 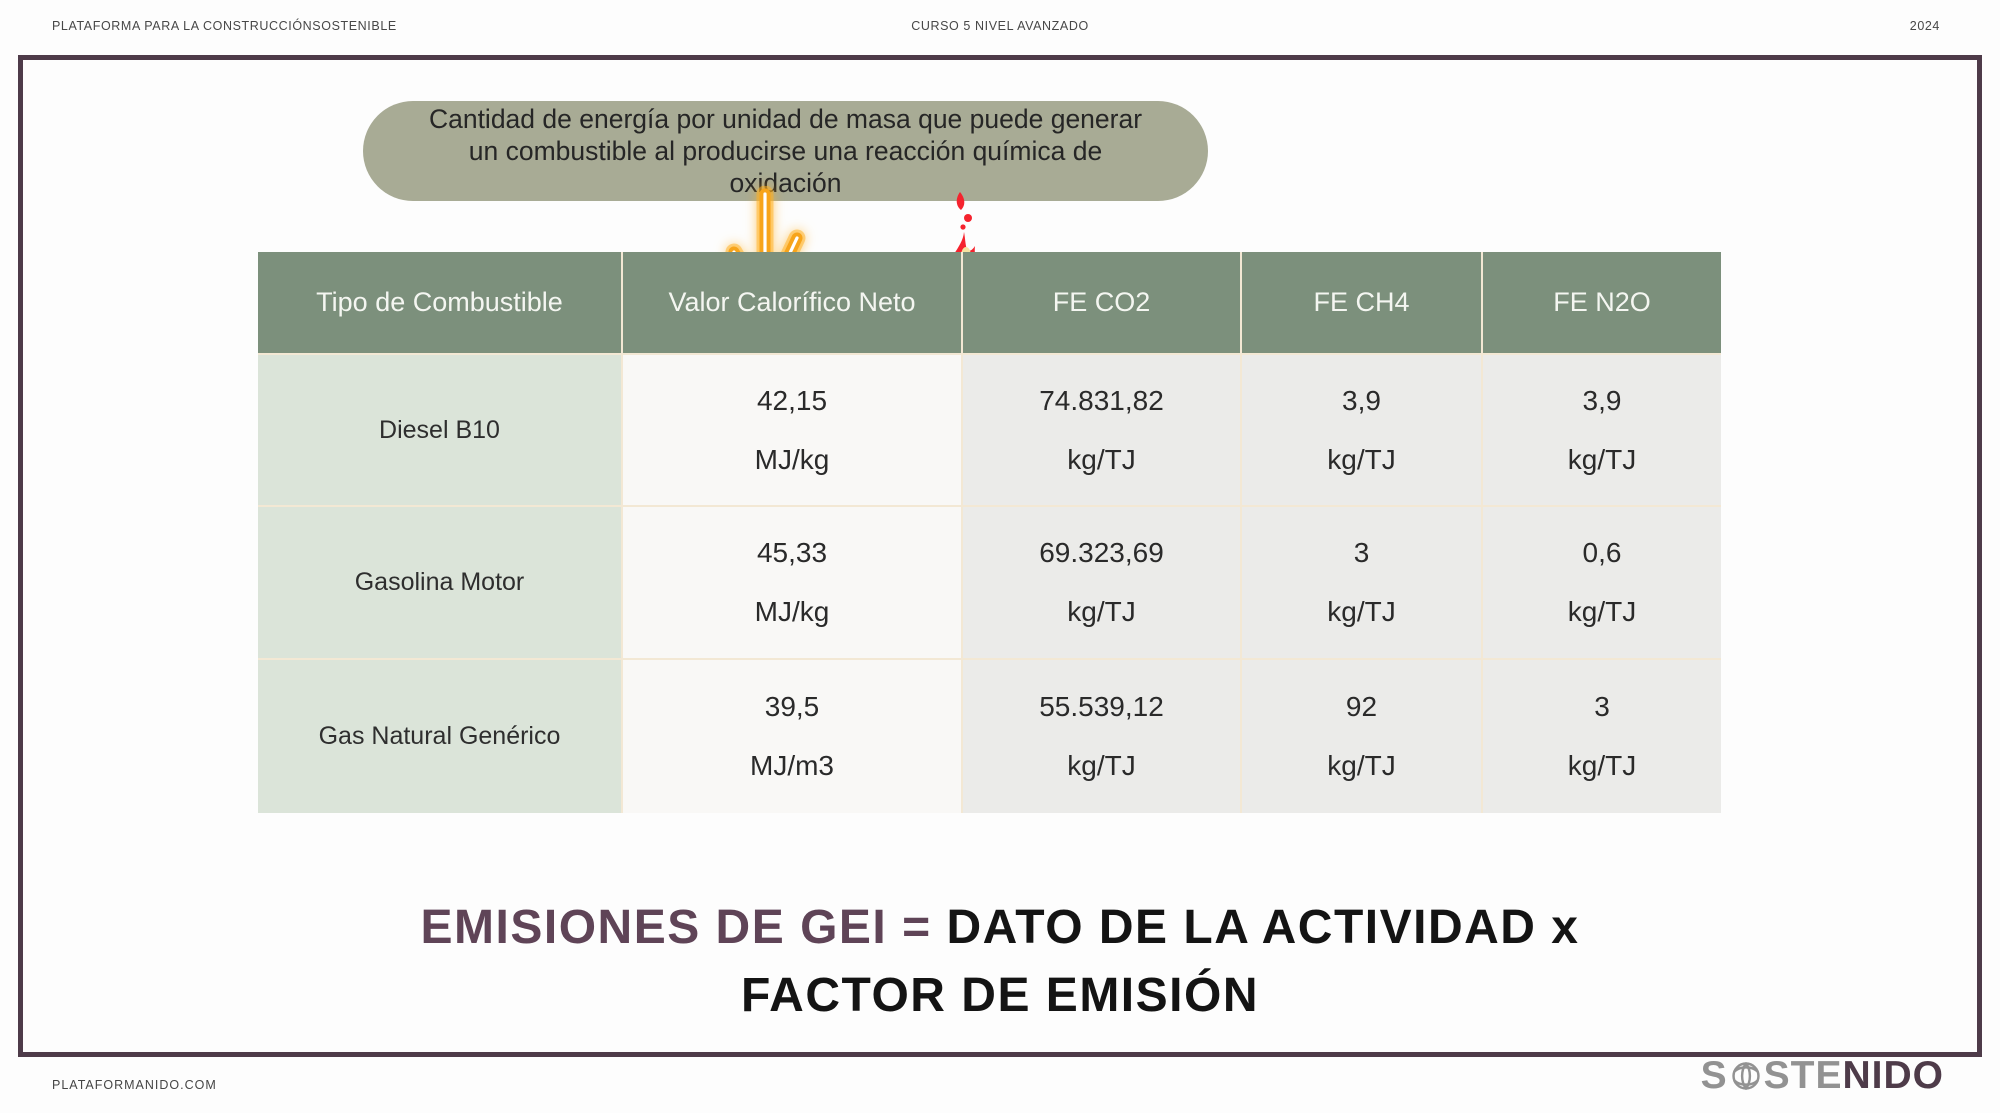 What do you see at coordinates (1101, 582) in the screenshot?
I see `co2-cell: 69.323,69 kg/TJ` at bounding box center [1101, 582].